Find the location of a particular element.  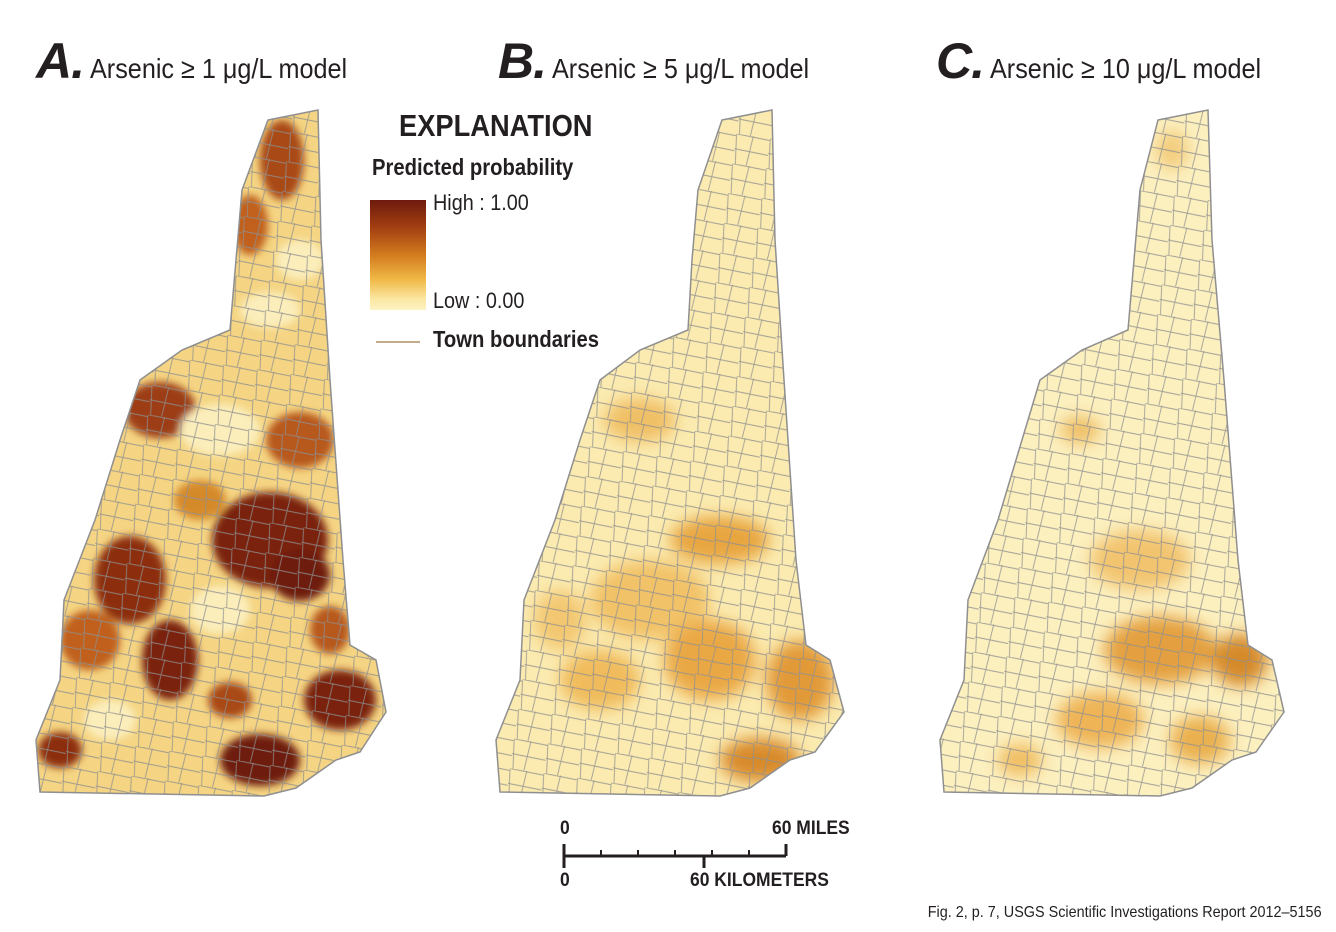

panel-a-title: A. Arsenic ≥ 1 μg/L model is located at coordinates (206, 62).